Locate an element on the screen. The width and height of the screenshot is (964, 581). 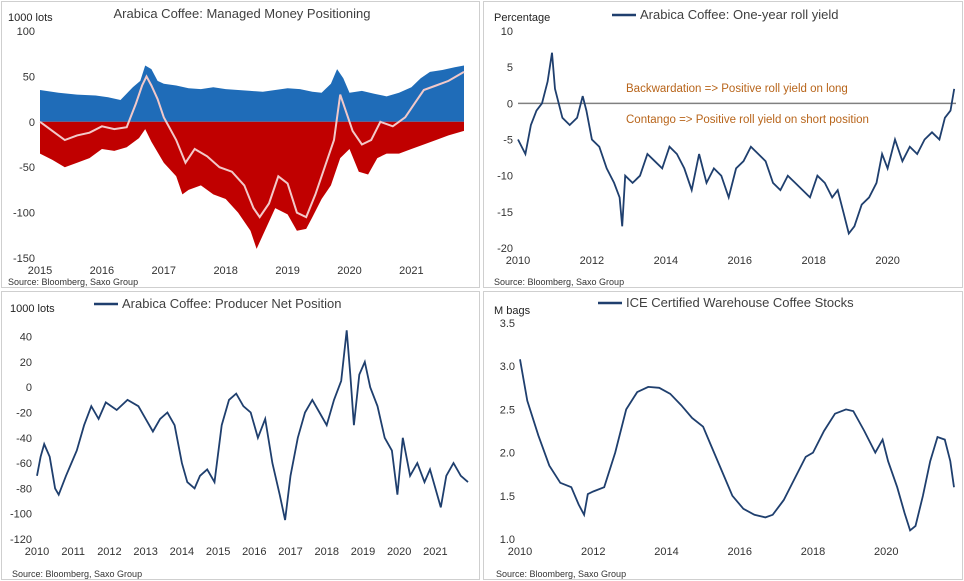
y-tick-label: -120 is located at coordinates (21, 540).